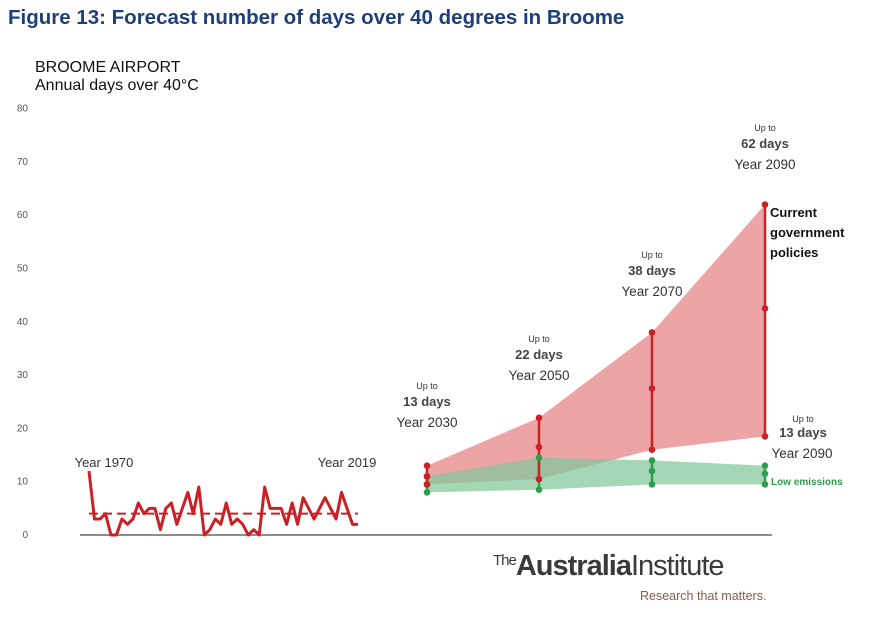  I want to click on y-tick-label: 60, so click(23, 215).